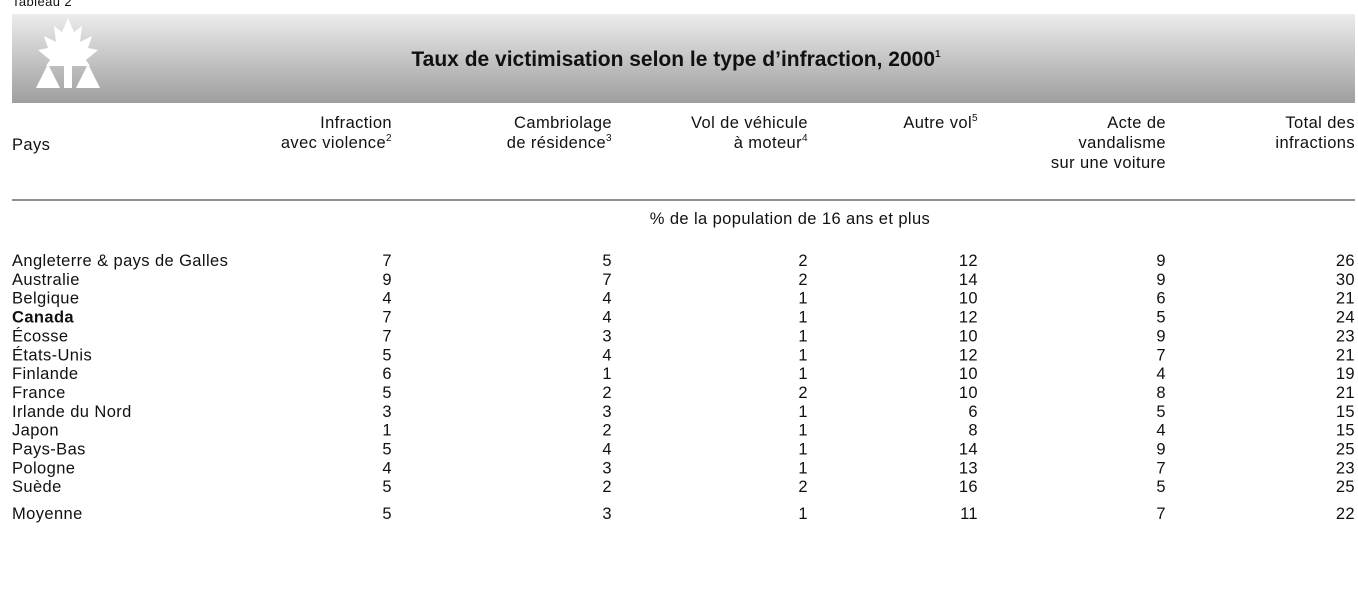  Describe the element at coordinates (389, 138) in the screenshot. I see `header-note: 2` at that location.